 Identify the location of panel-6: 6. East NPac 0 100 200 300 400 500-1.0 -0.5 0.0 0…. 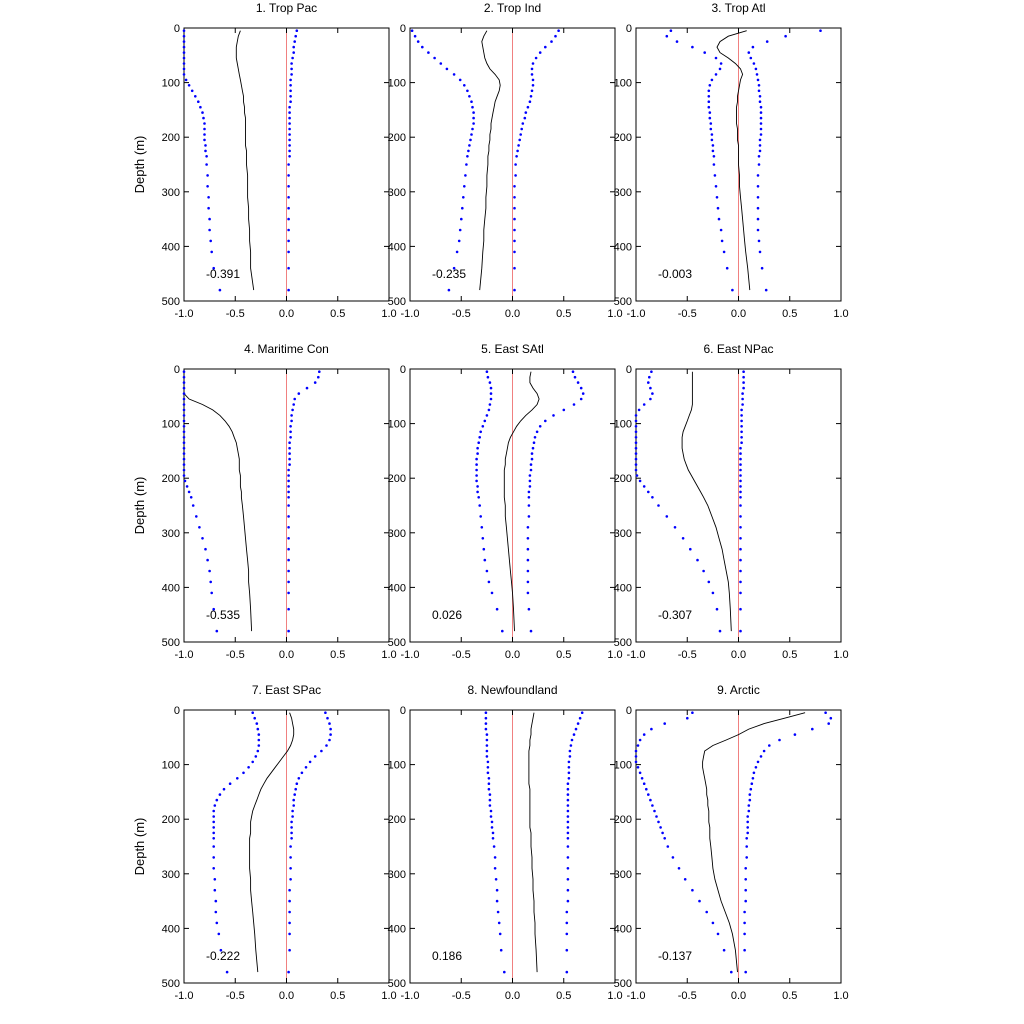
(731, 501).